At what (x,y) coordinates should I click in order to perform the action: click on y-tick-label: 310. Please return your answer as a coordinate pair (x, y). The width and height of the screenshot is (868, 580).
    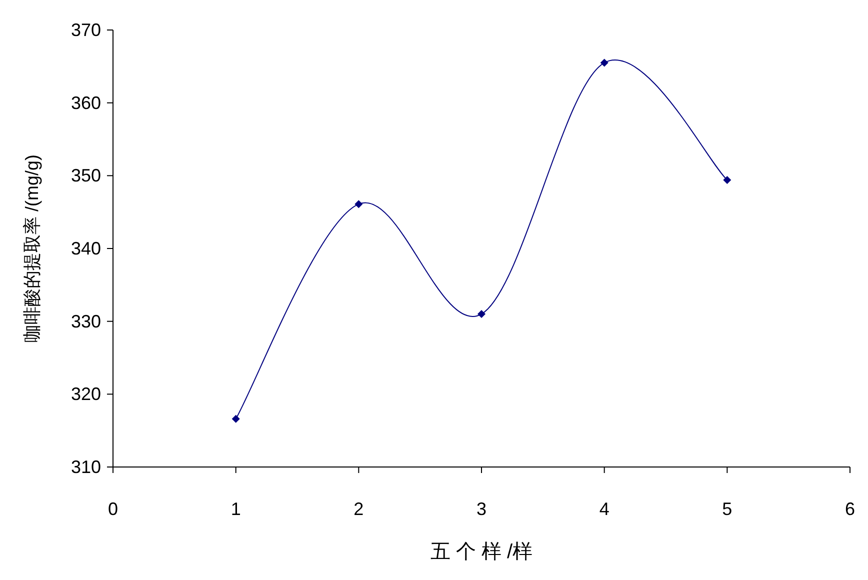
    Looking at the image, I should click on (85, 467).